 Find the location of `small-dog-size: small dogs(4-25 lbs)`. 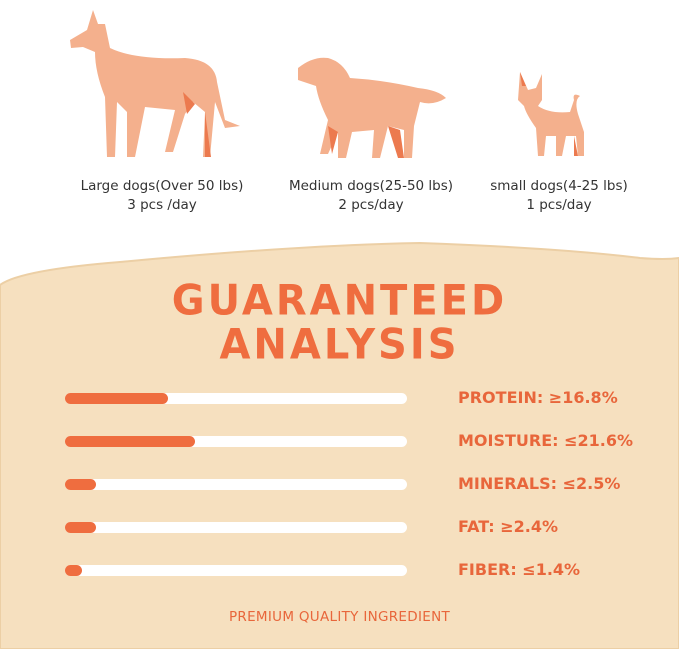

small-dog-size: small dogs(4-25 lbs) is located at coordinates (559, 186).